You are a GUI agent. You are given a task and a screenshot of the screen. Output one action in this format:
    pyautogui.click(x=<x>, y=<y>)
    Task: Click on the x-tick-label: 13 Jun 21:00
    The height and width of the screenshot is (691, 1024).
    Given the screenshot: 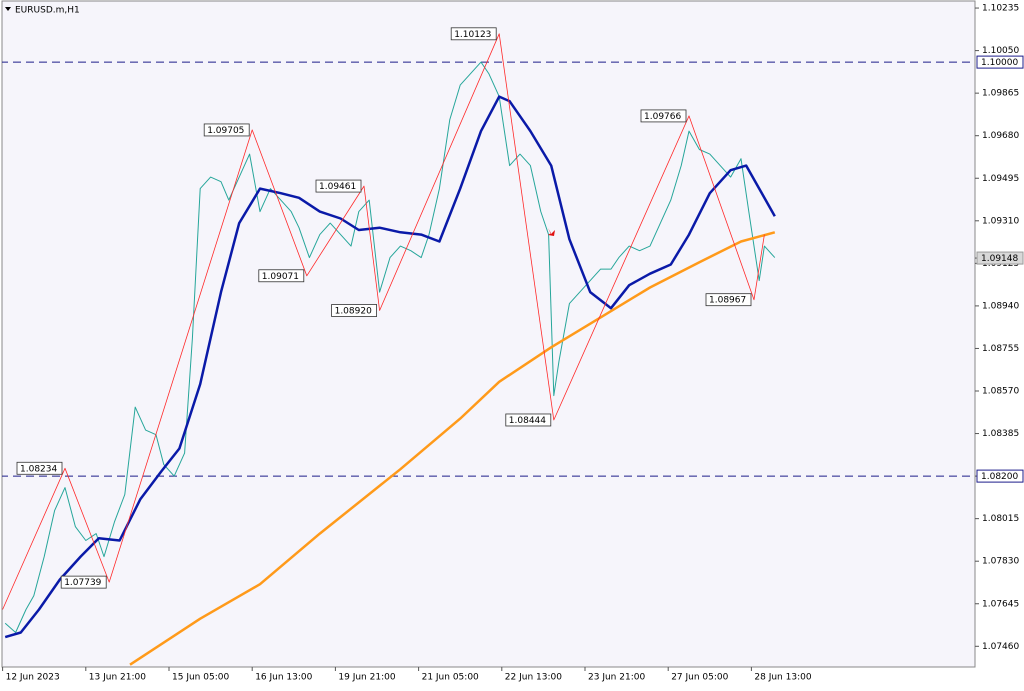 What is the action you would take?
    pyautogui.click(x=117, y=678)
    